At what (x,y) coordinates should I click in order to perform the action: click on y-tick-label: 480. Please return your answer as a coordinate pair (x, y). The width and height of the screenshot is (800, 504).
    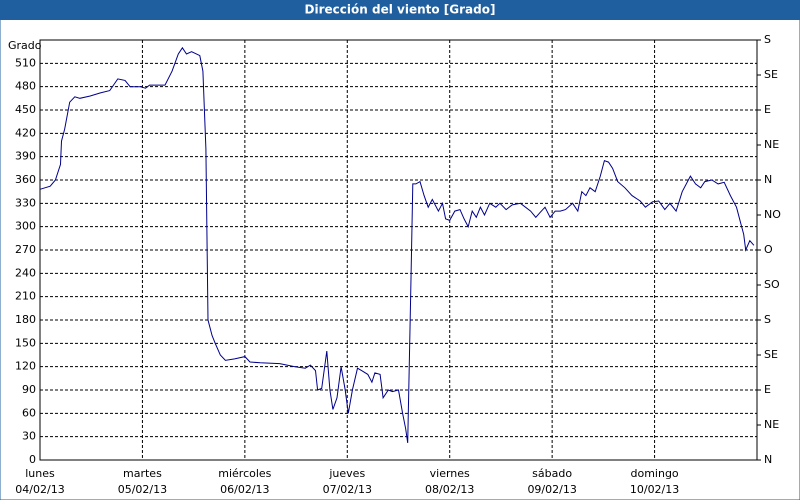
    Looking at the image, I should click on (25, 86).